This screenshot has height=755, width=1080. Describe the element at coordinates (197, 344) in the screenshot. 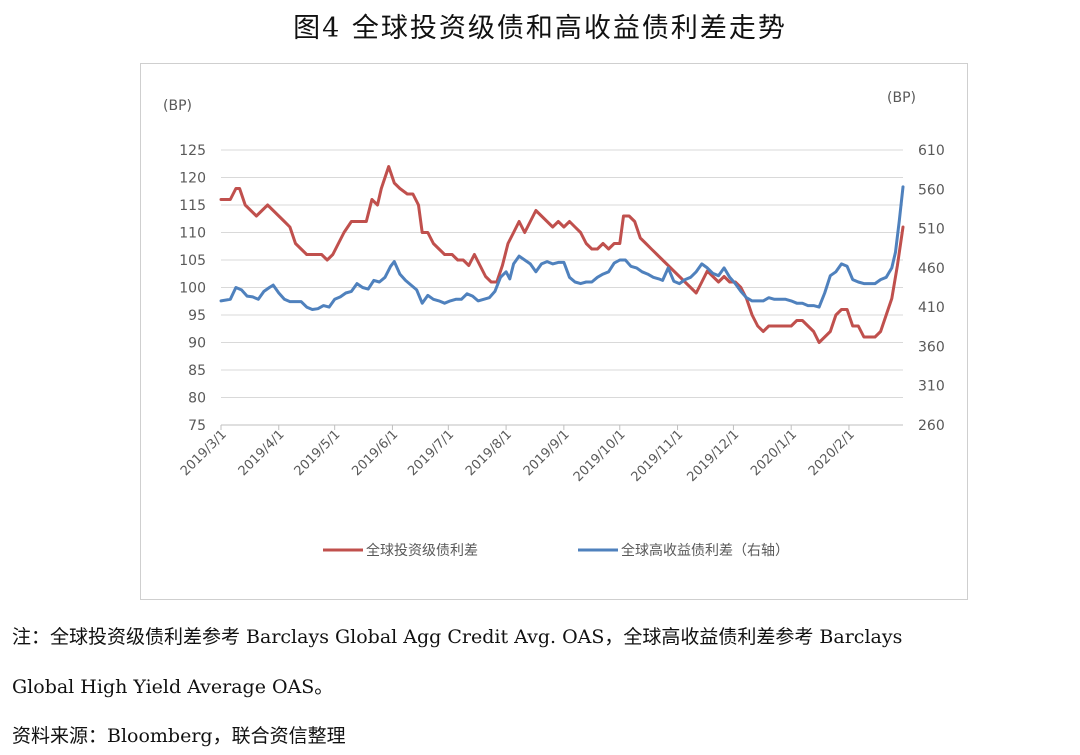

I see `left-tick-label: 90` at that location.